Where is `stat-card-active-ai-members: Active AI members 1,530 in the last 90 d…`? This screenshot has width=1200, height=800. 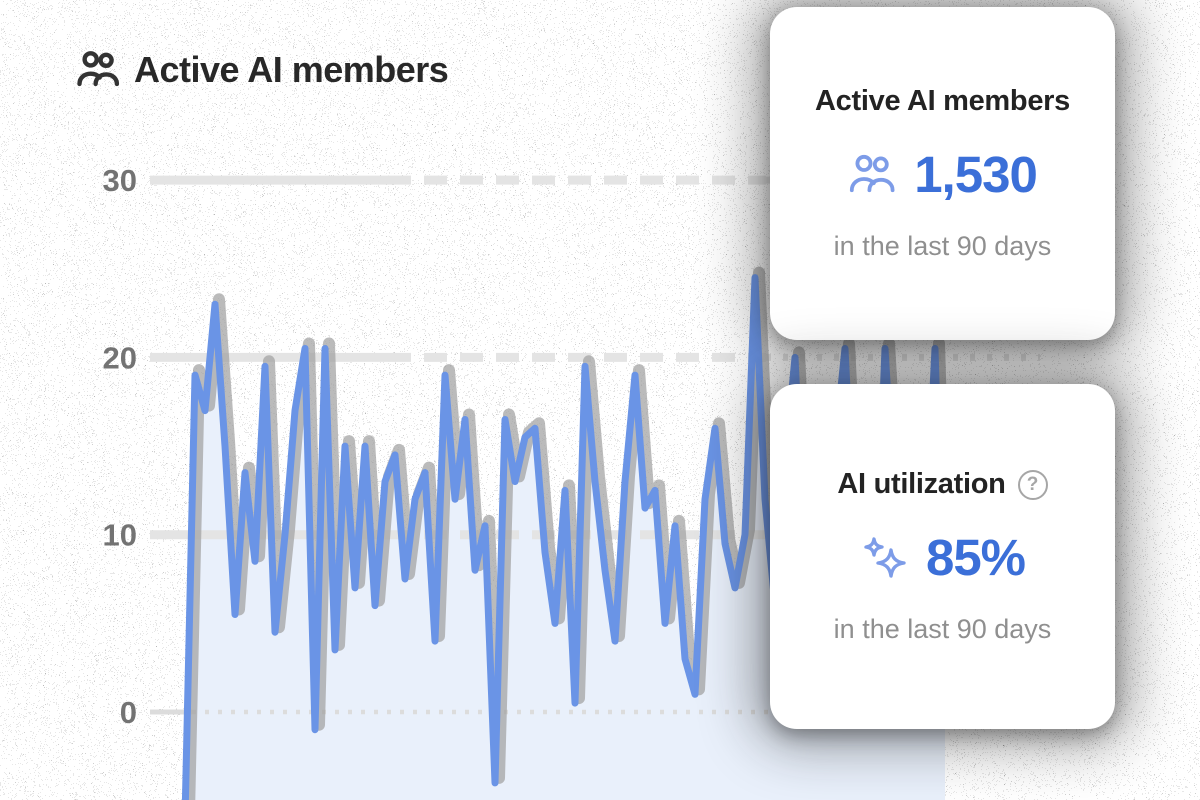 stat-card-active-ai-members: Active AI members 1,530 in the last 90 d… is located at coordinates (942, 173).